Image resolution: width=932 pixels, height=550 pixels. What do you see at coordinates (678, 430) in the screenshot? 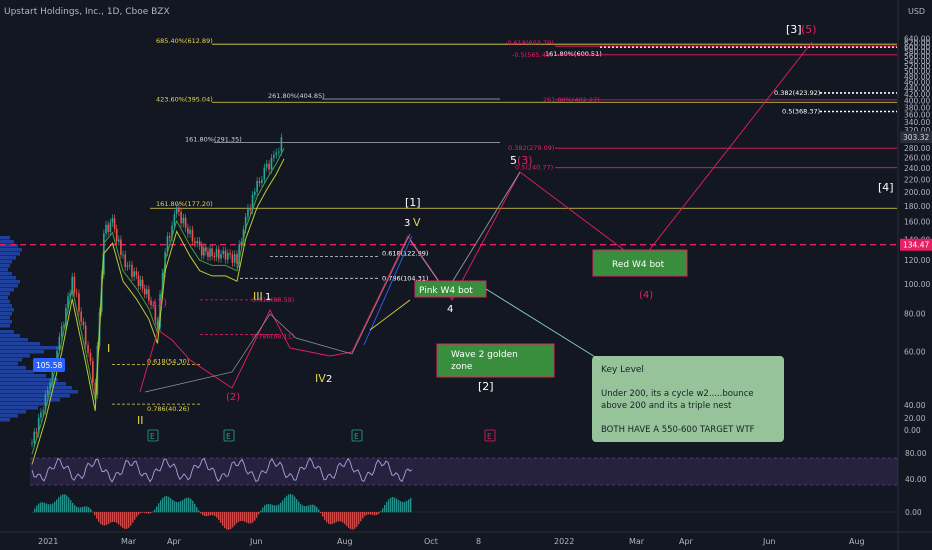
I see `note-line-3: BOTH HAVE A 550-600 TARGET WTF` at bounding box center [678, 430].